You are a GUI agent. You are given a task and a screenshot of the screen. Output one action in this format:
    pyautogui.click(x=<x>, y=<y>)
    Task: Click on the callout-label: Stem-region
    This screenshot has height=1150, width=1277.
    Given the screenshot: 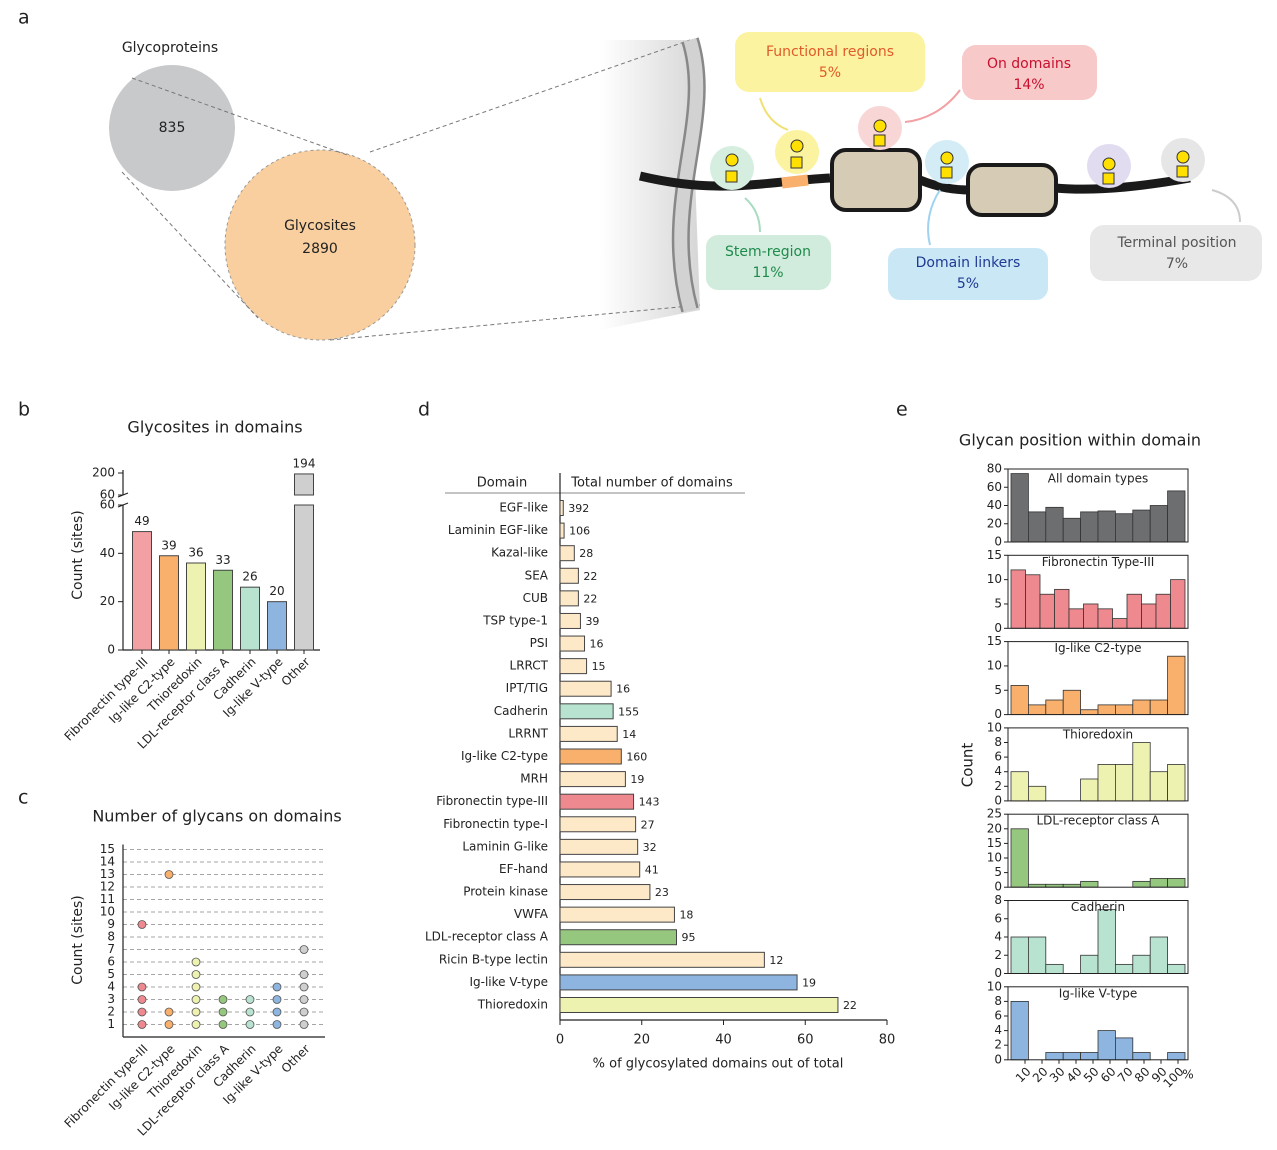 What is the action you would take?
    pyautogui.click(x=768, y=252)
    